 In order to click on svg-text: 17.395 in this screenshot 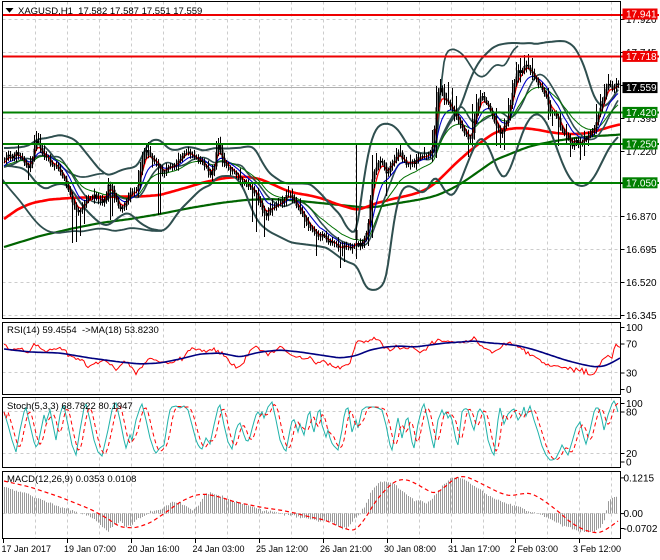, I will do `click(641, 119)`.